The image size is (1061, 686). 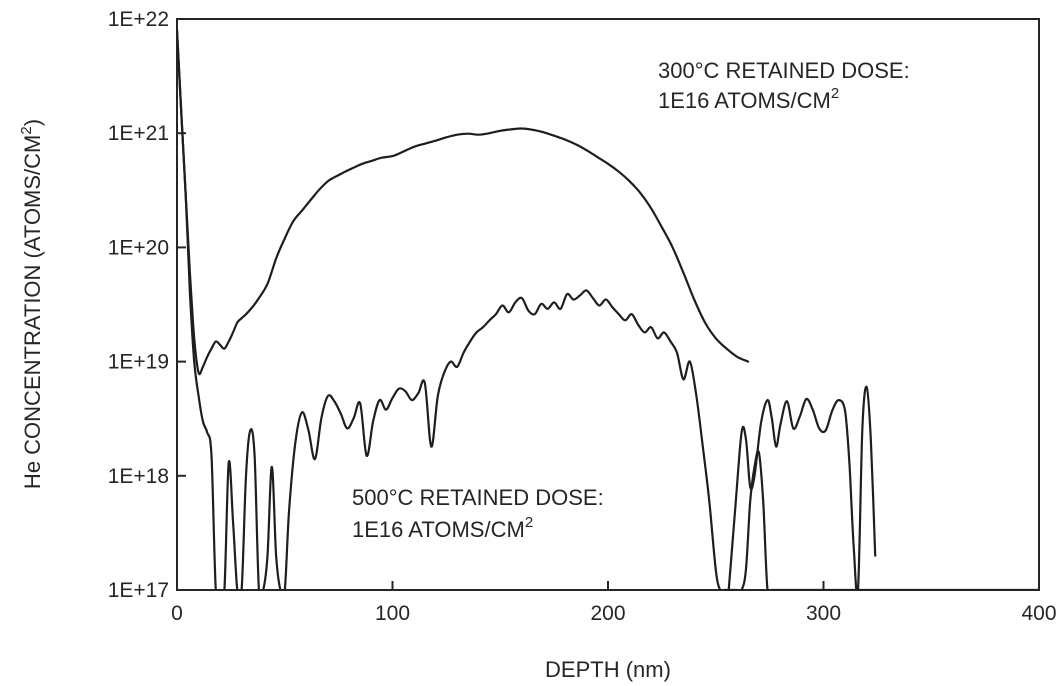 What do you see at coordinates (438, 529) in the screenshot?
I see `annotation-500c-line2-main: 1E16 ATOMS/CM` at bounding box center [438, 529].